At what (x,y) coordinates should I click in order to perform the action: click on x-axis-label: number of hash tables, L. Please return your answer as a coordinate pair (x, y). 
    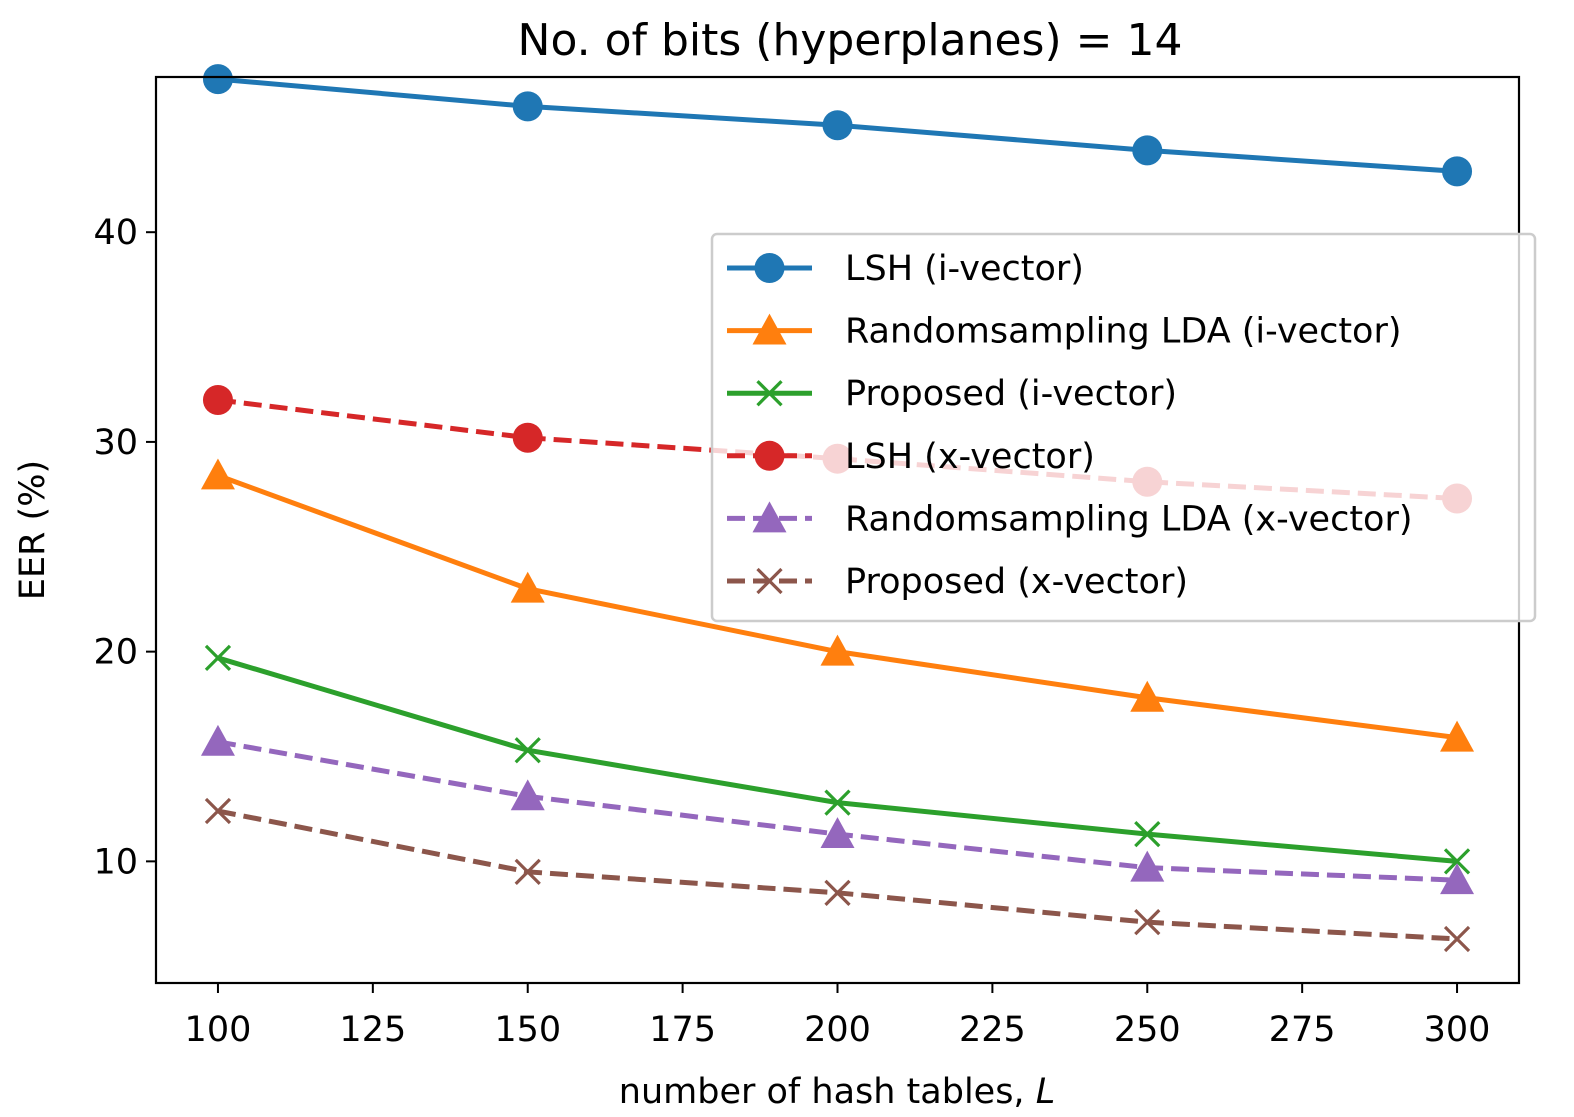
    Looking at the image, I should click on (837, 1092).